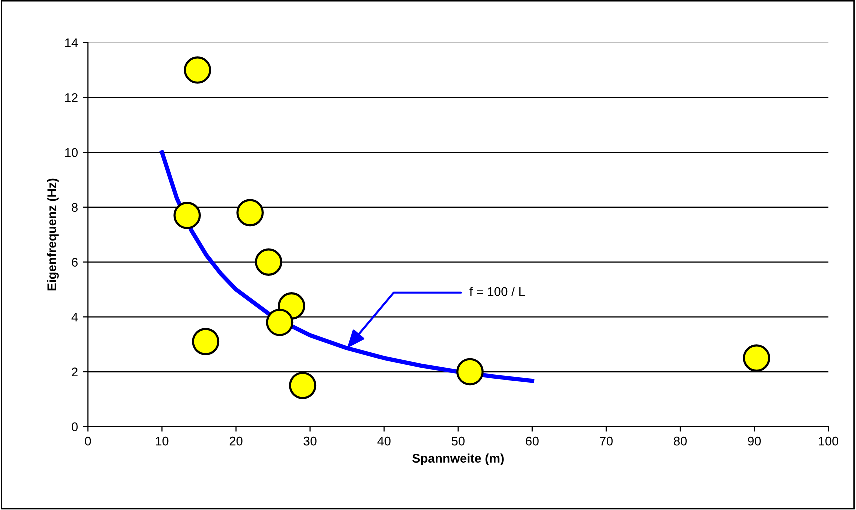 The width and height of the screenshot is (856, 510). I want to click on y-tick-label: 12, so click(71, 98).